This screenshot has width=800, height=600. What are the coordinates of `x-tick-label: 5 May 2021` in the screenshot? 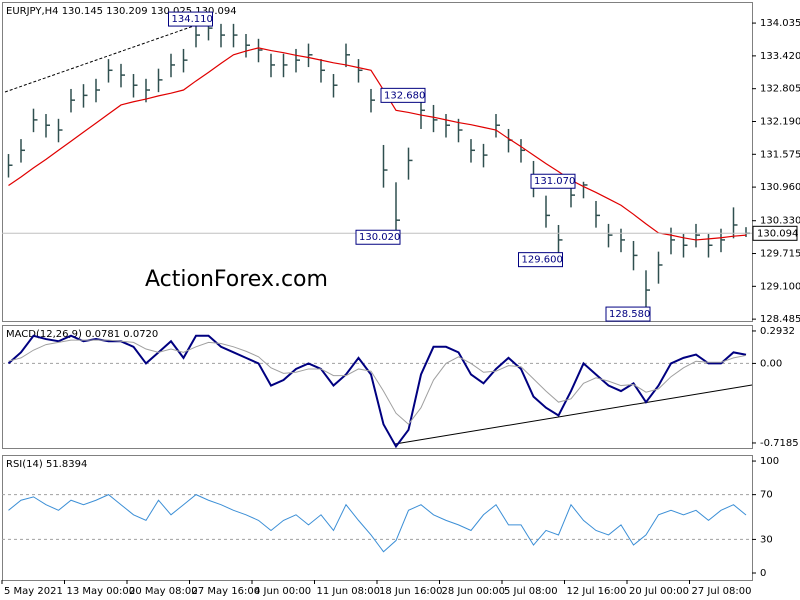 It's located at (33, 591).